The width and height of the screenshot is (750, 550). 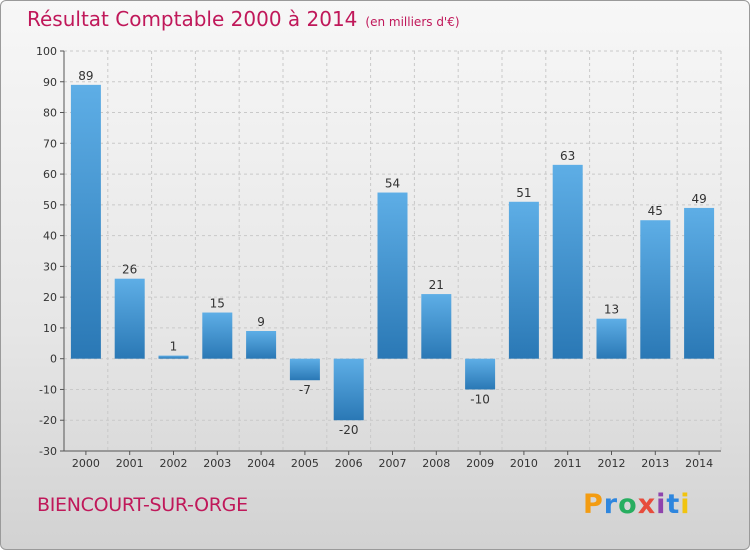 I want to click on value-label-2008: 21, so click(x=436, y=285).